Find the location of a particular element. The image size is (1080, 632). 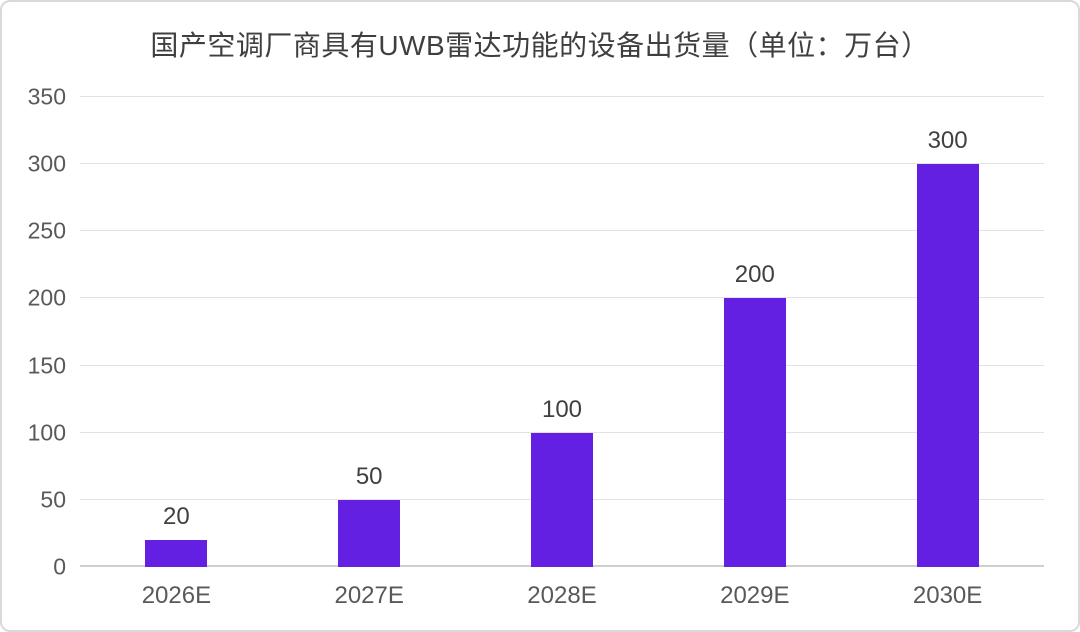

data-label-2028E: 100 is located at coordinates (562, 409).